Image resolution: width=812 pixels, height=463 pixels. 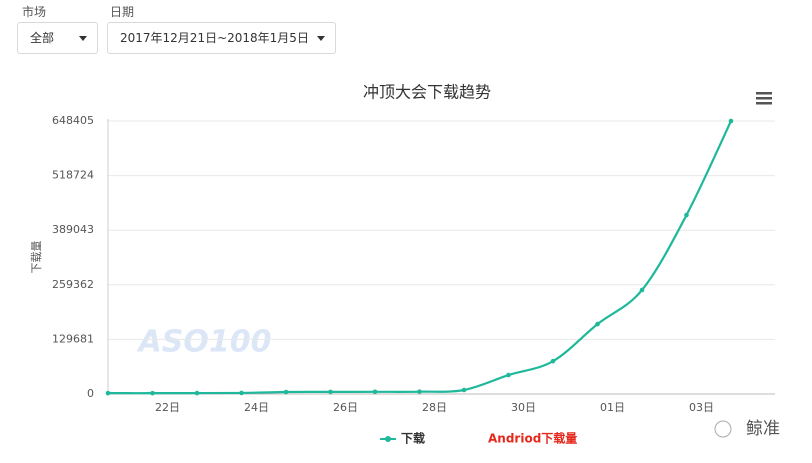 What do you see at coordinates (34, 12) in the screenshot?
I see `filter-label: 市场` at bounding box center [34, 12].